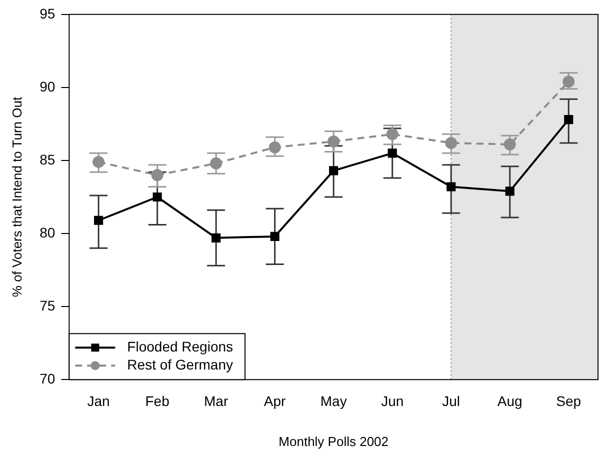 The width and height of the screenshot is (605, 462). Describe the element at coordinates (216, 400) in the screenshot. I see `x-tick-label: Mar` at that location.